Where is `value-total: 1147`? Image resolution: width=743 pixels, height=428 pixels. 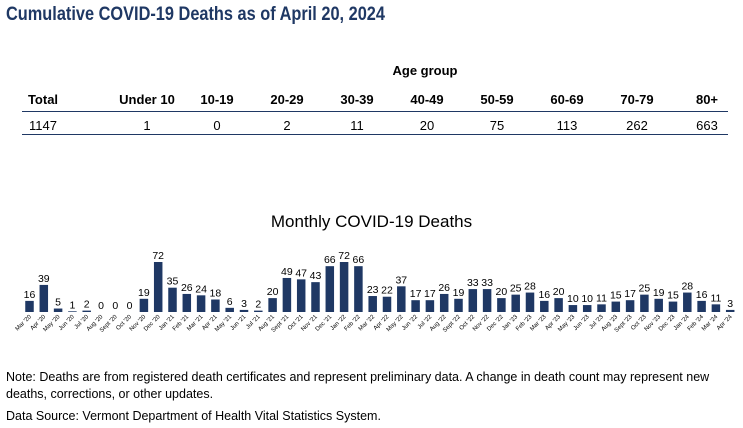 value-total: 1147 is located at coordinates (43, 125).